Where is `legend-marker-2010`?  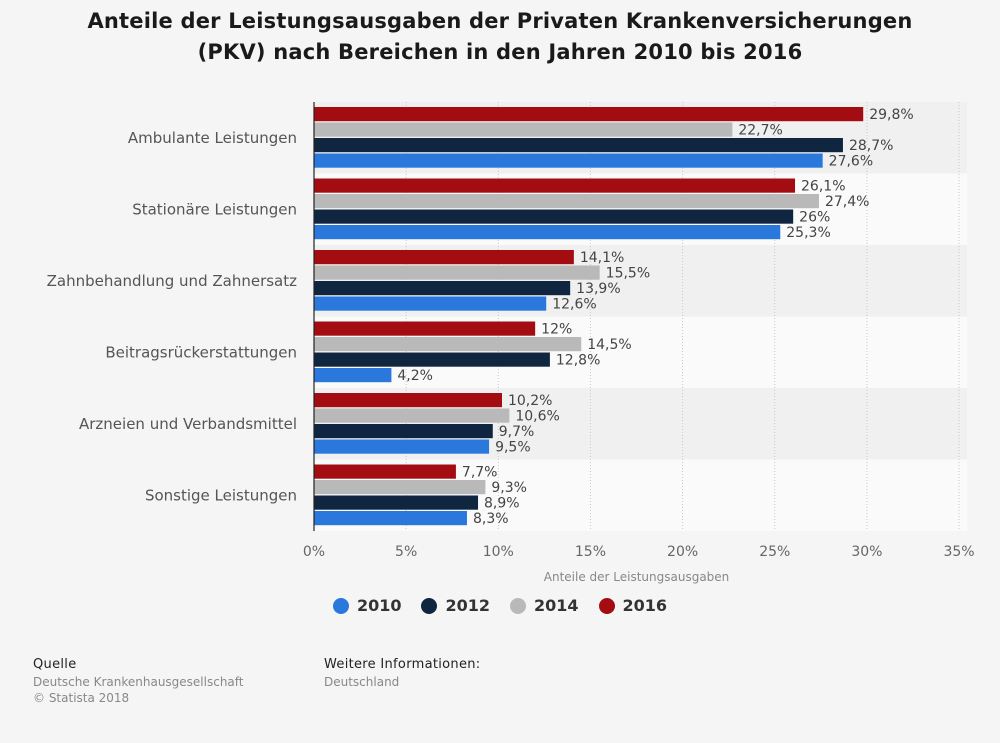
legend-marker-2010 is located at coordinates (340, 605).